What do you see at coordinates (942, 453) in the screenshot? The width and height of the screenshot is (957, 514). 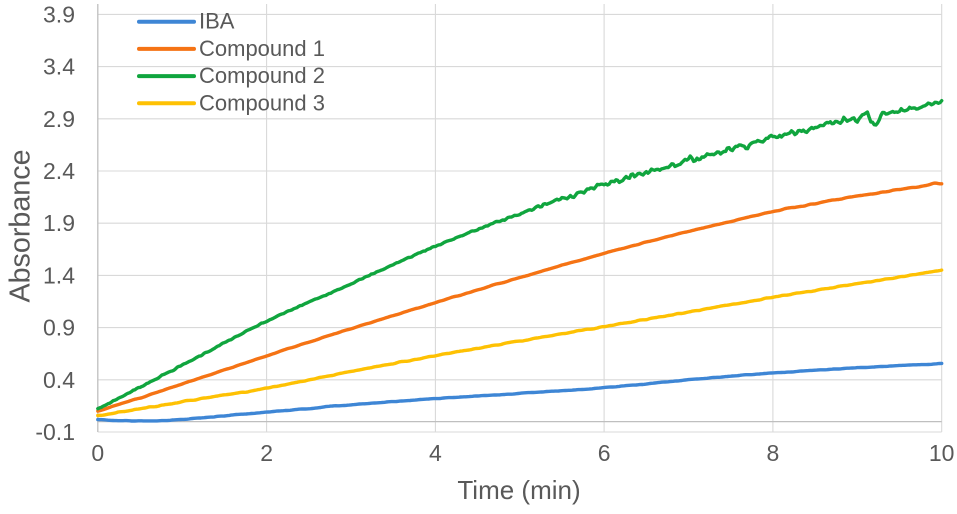 I see `svg-text: 10` at bounding box center [942, 453].